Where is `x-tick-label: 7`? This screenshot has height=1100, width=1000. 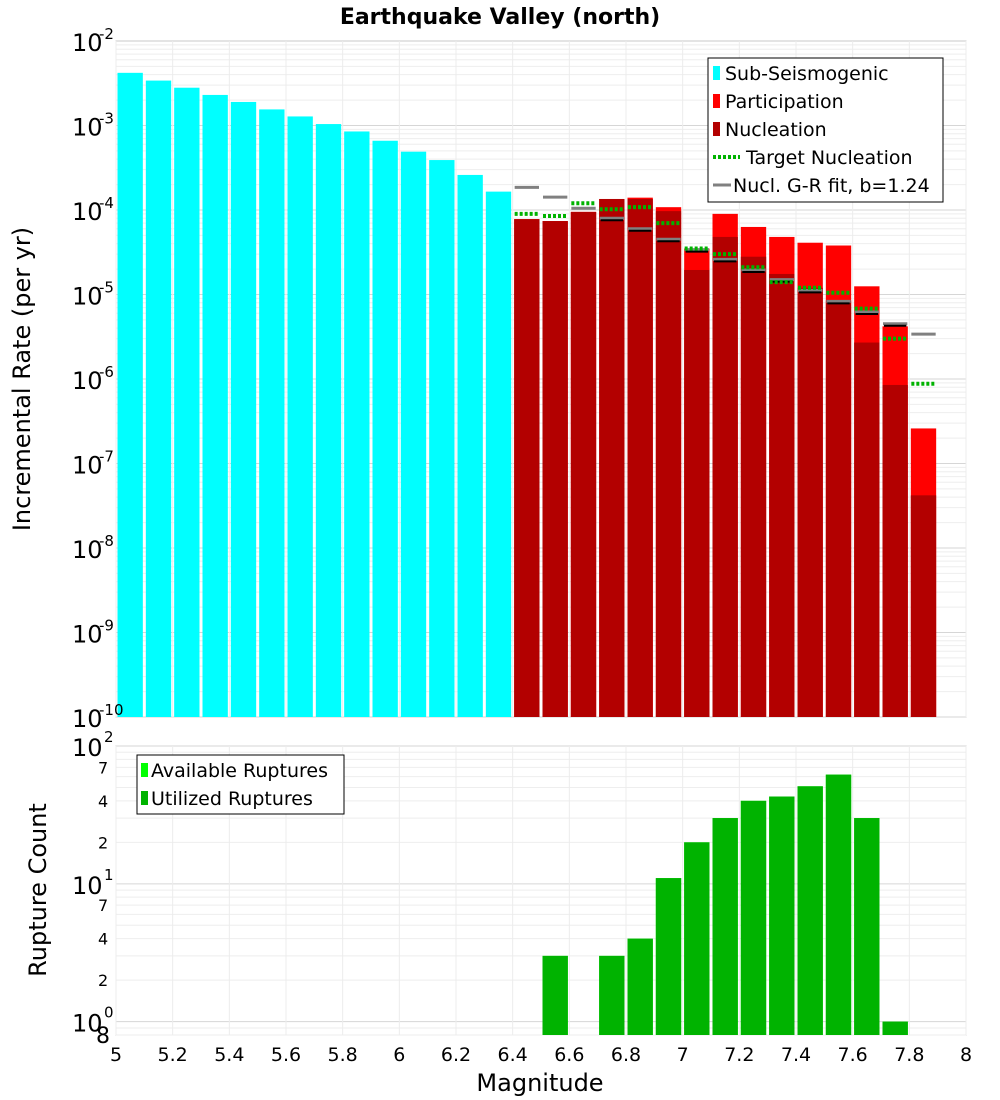 x-tick-label: 7 is located at coordinates (683, 1055).